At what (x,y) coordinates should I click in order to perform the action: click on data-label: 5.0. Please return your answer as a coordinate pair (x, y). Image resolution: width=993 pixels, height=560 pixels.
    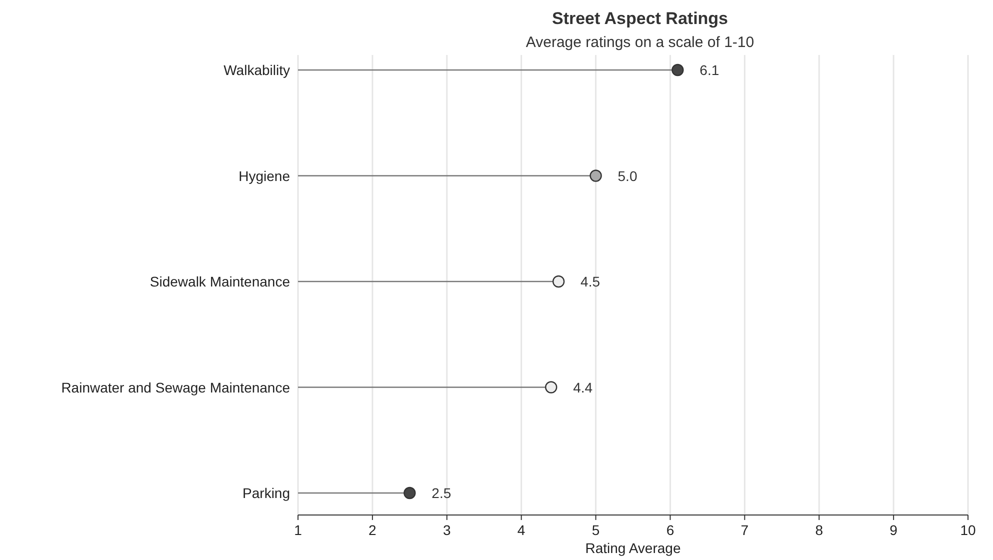
    Looking at the image, I should click on (628, 176).